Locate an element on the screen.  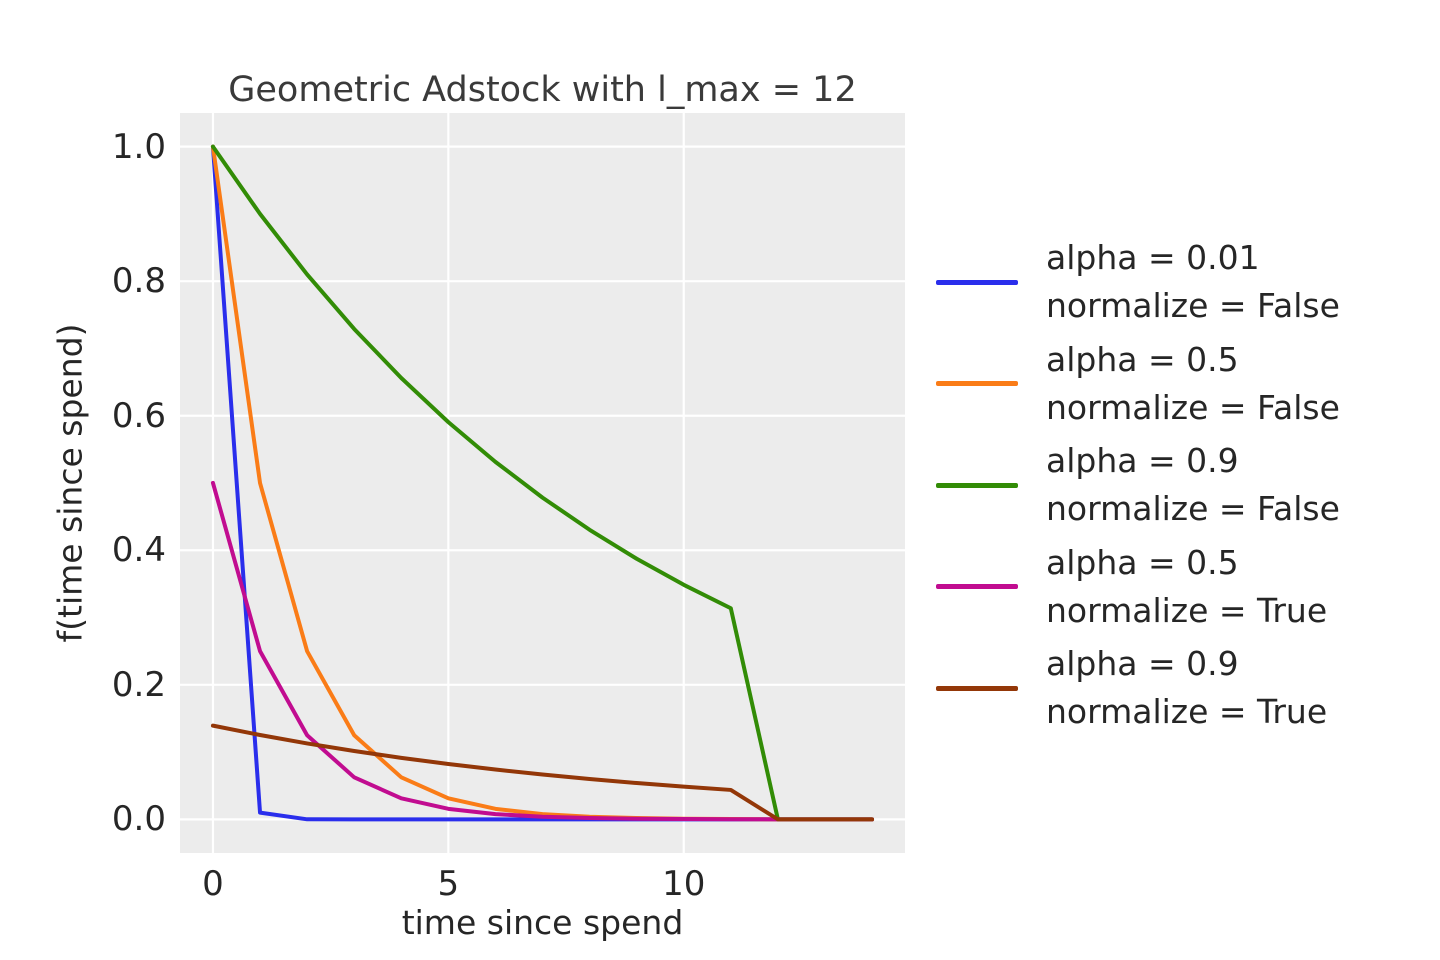
legend-label: alpha = 0.5 normalize = False is located at coordinates (1193, 384).